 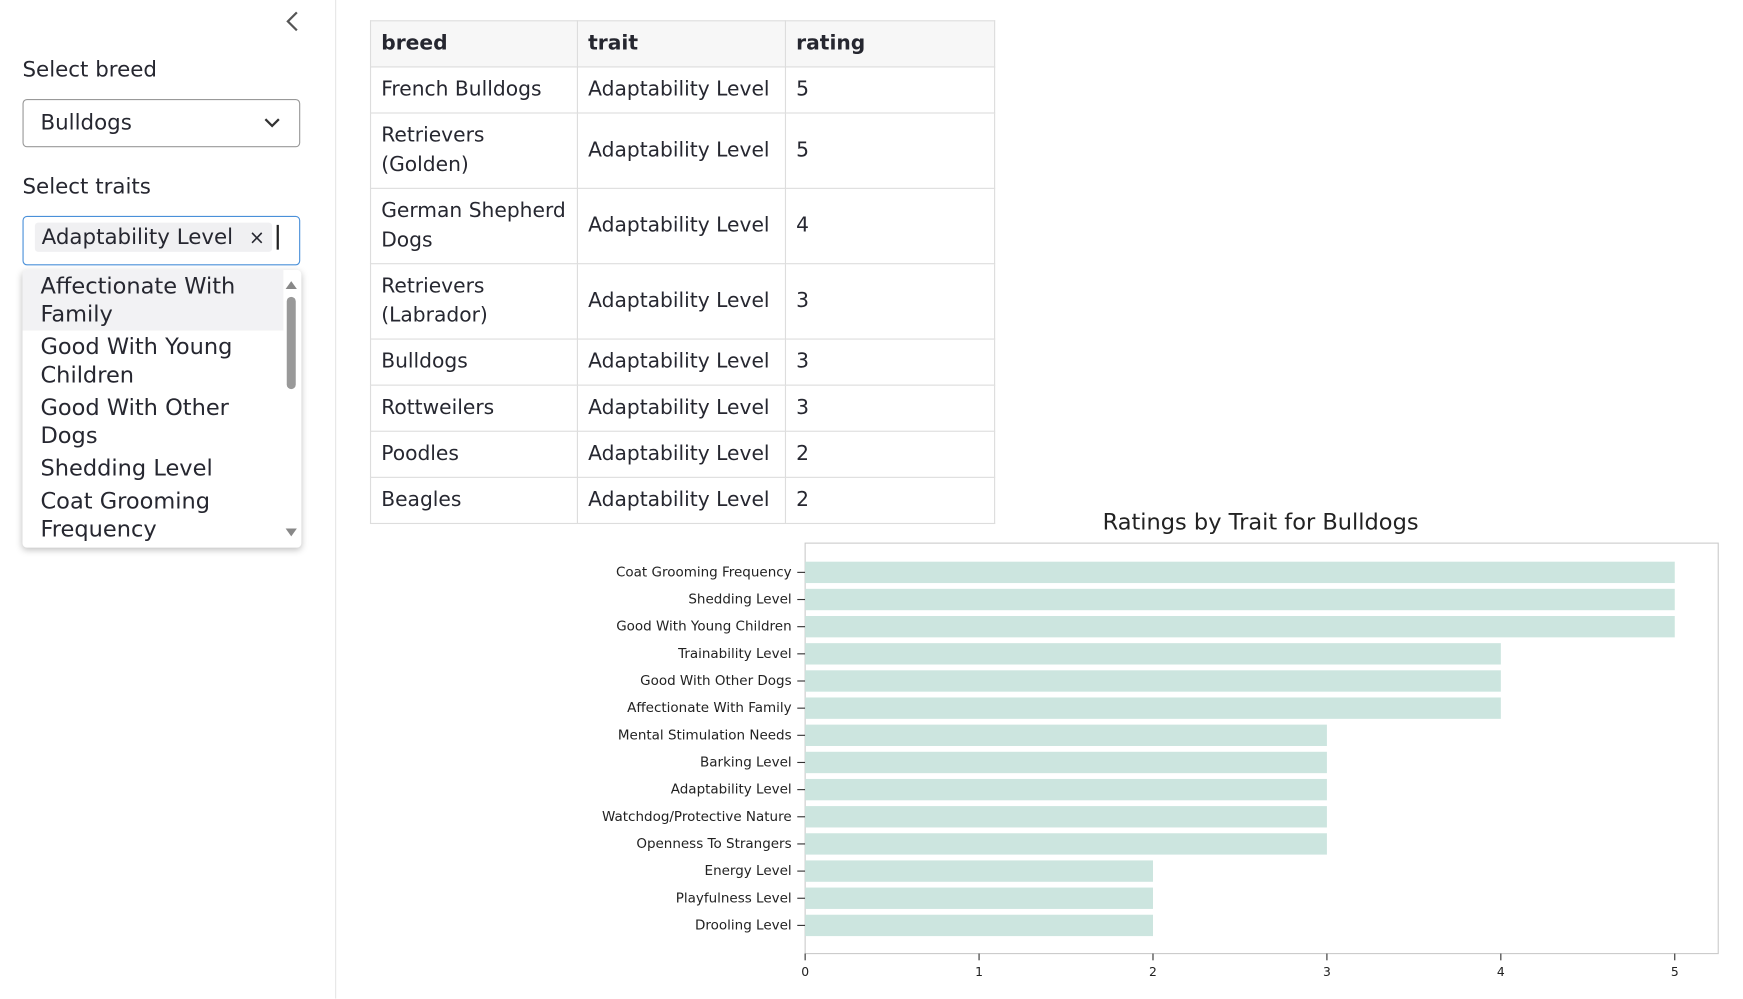 What do you see at coordinates (890, 44) in the screenshot?
I see `column-header: rating` at bounding box center [890, 44].